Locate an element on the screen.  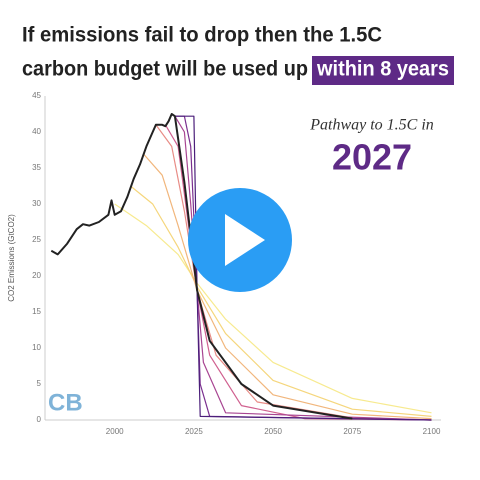
highlight-box is located at coordinates (383, 70).